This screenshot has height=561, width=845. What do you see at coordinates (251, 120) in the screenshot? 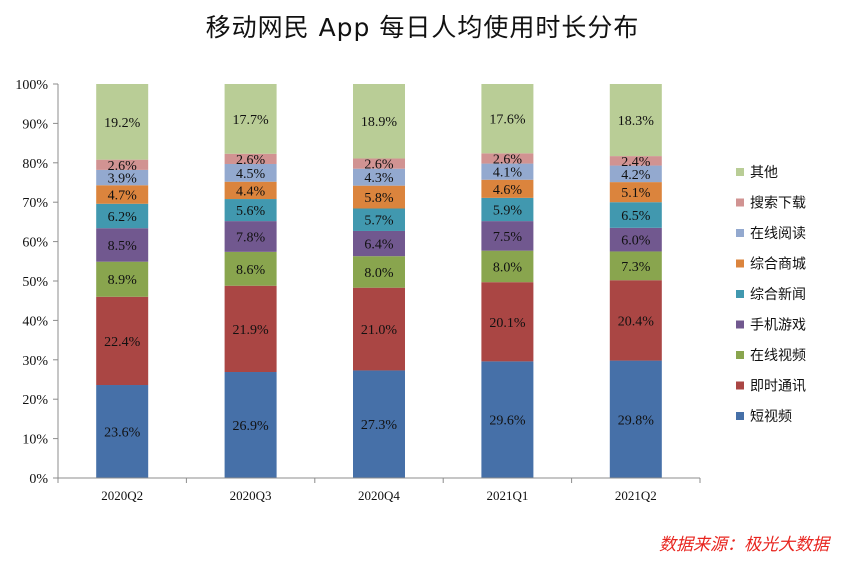
I see `data-label: 17.7%` at bounding box center [251, 120].